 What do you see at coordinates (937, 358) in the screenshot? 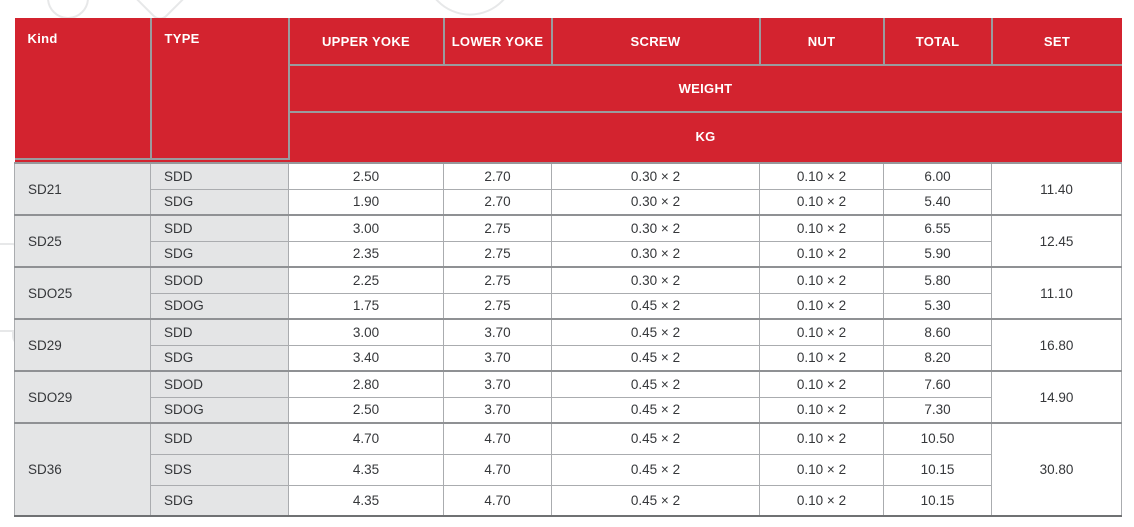
I see `total-cell: 8.20` at bounding box center [937, 358].